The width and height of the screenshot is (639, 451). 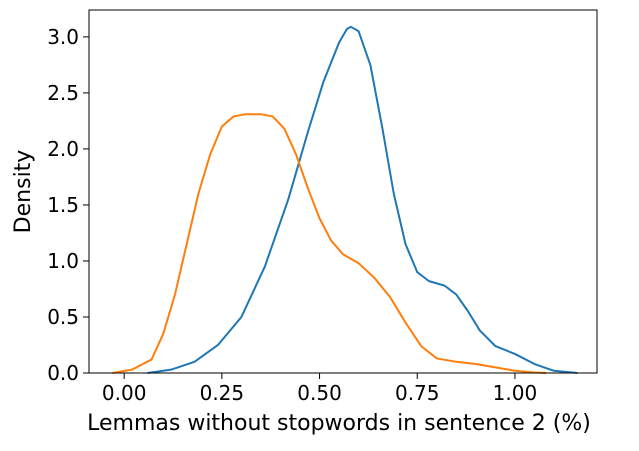 I want to click on y-tick-label: 2.0, so click(x=63, y=149).